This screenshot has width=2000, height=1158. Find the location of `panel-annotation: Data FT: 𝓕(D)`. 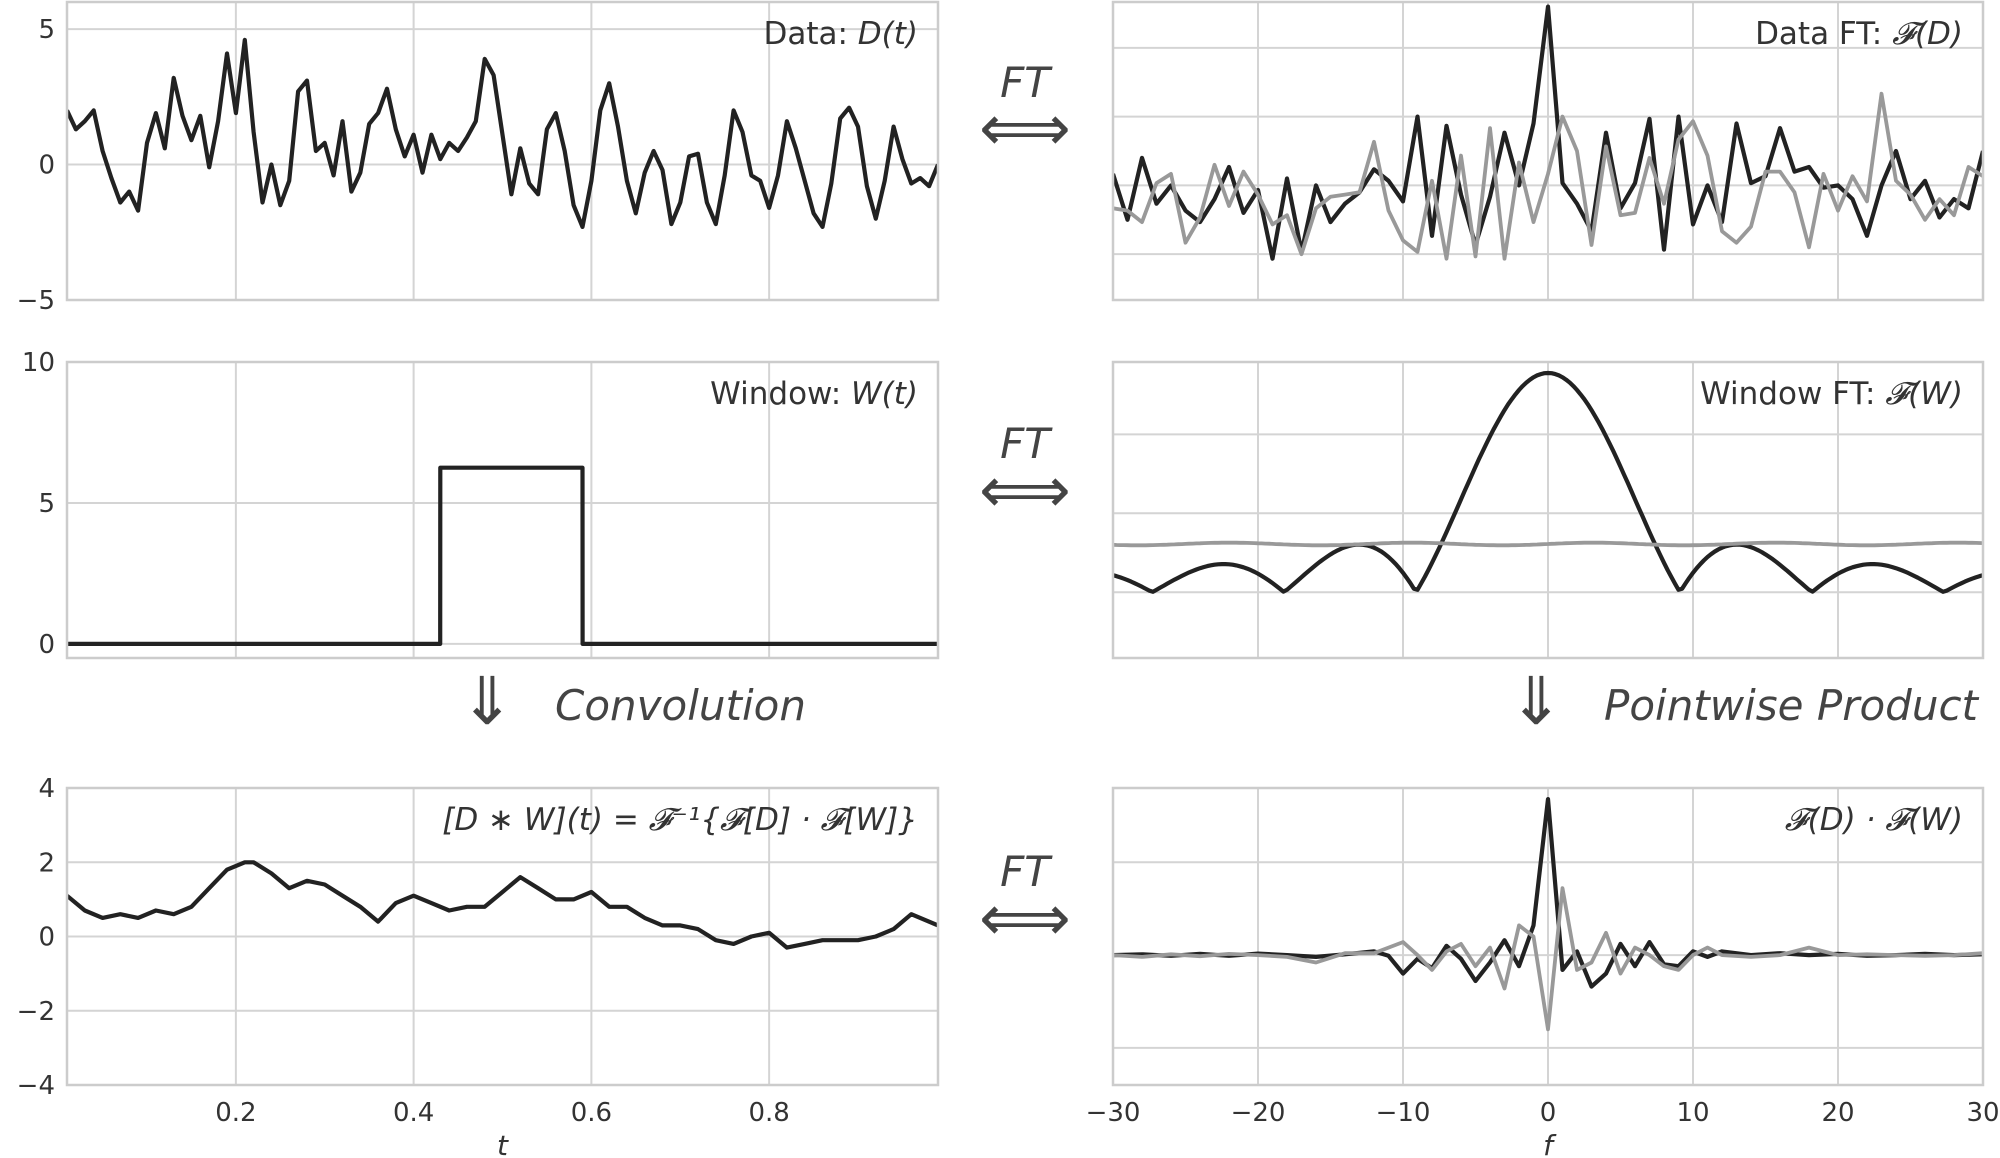

panel-annotation: Data FT: 𝓕(D) is located at coordinates (1859, 34).